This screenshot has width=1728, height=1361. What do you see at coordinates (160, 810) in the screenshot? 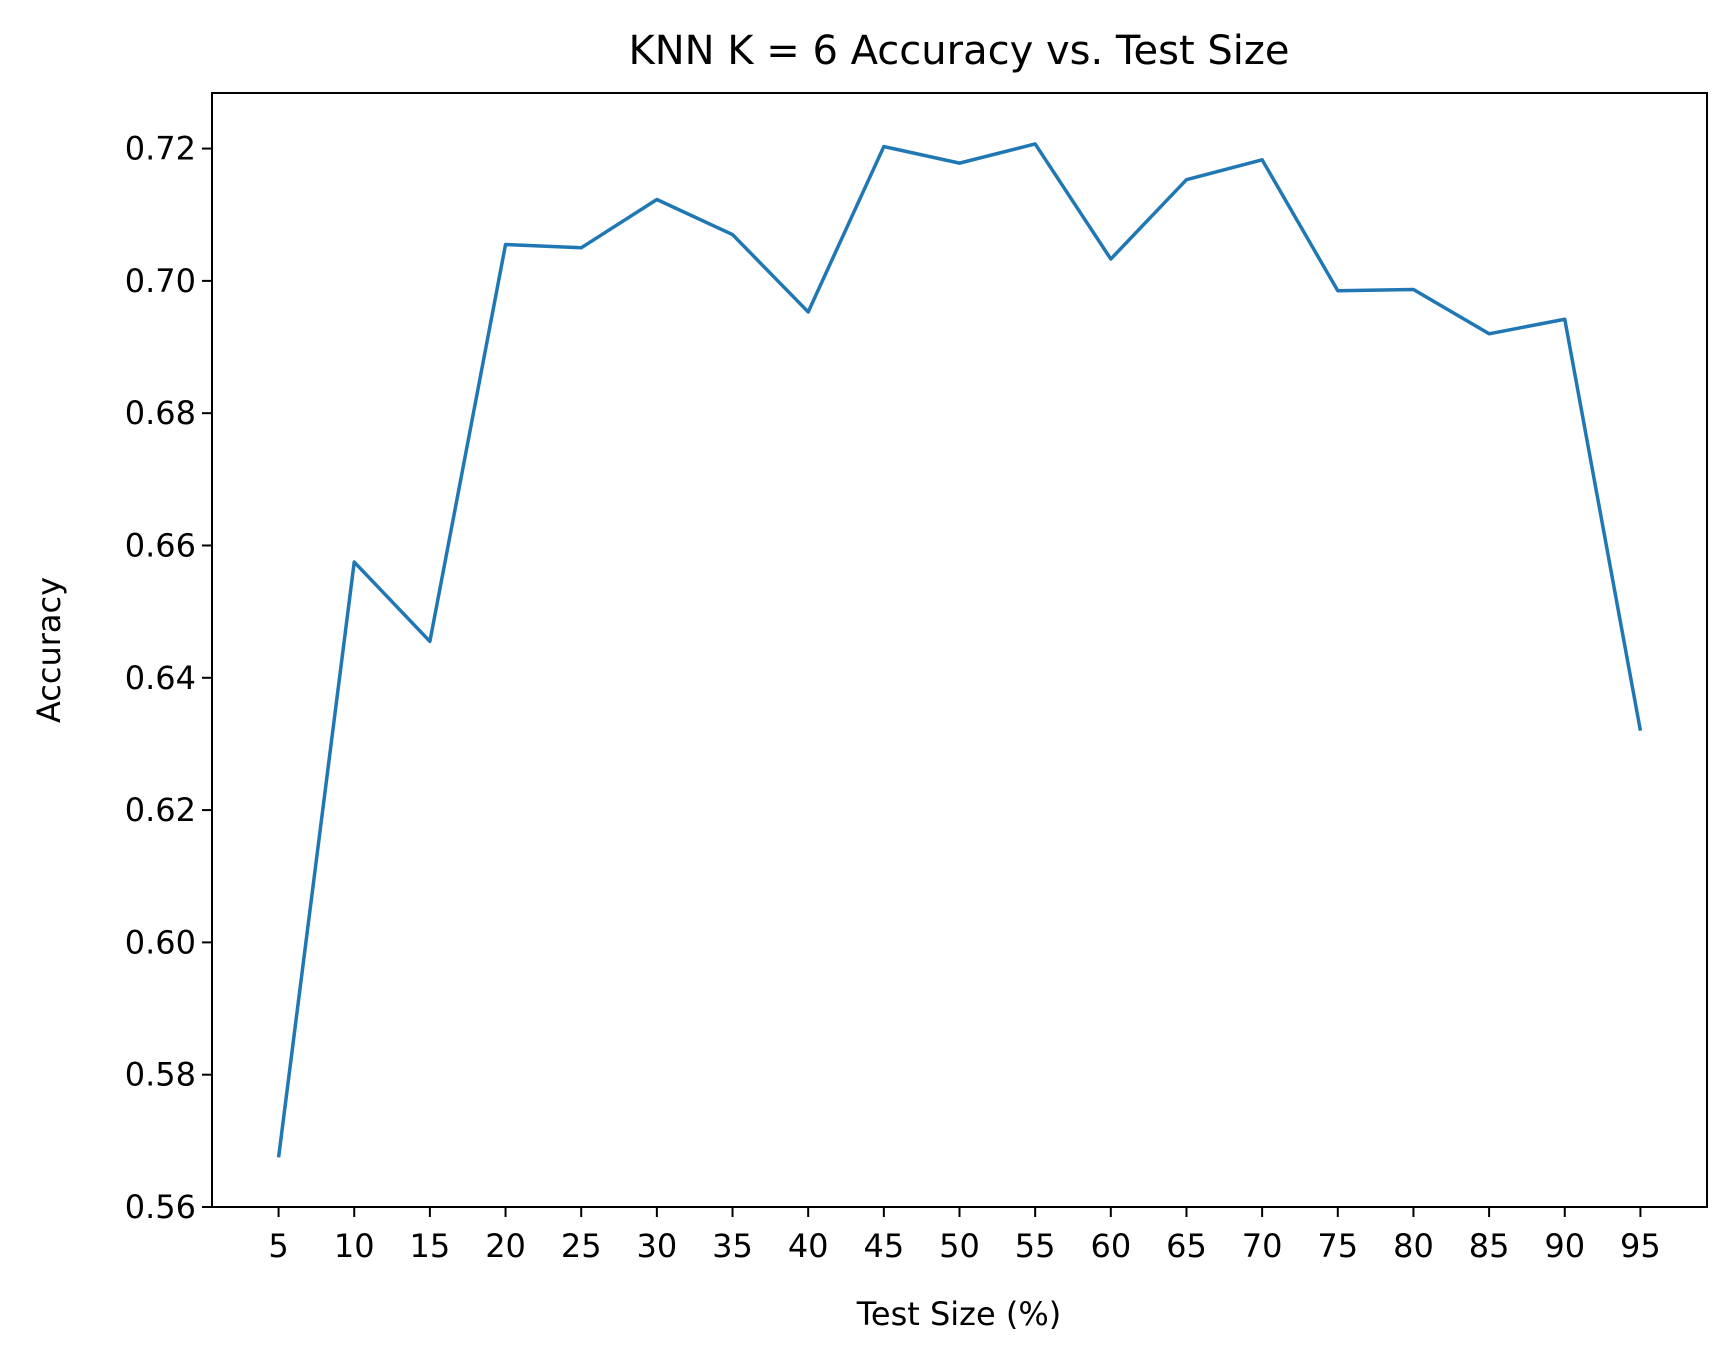
I see `y-tick-label: 0.62` at bounding box center [160, 810].